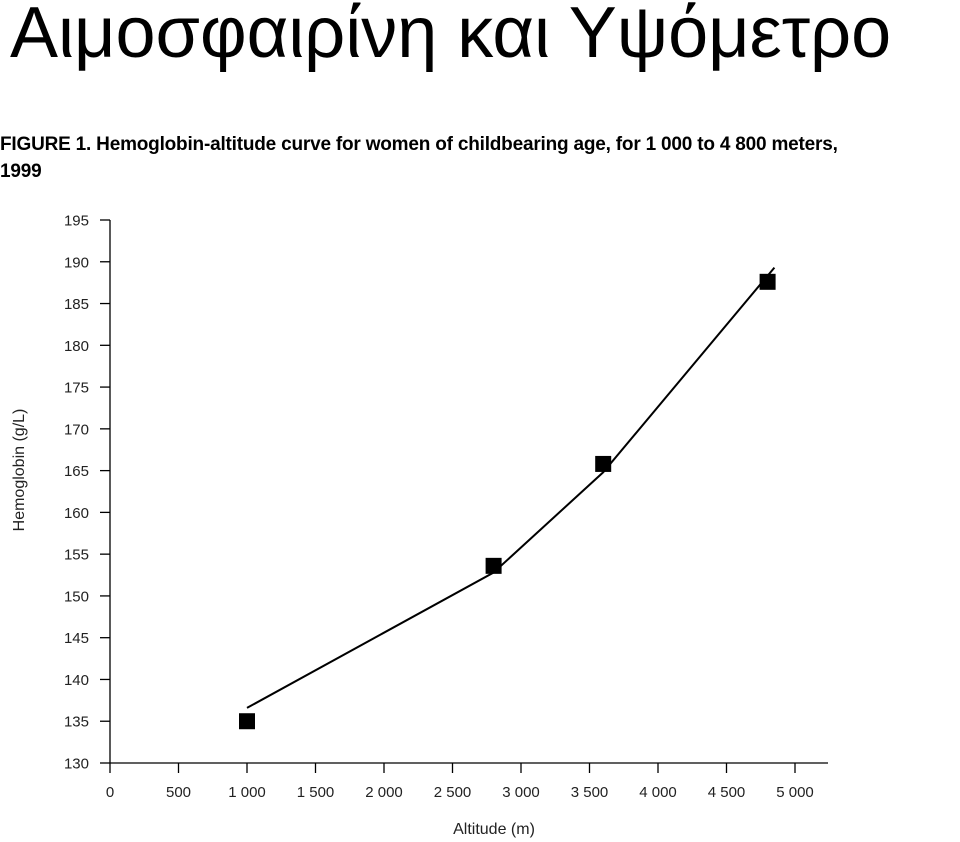 The image size is (960, 842). What do you see at coordinates (658, 792) in the screenshot?
I see `x-tick-label: 4 000` at bounding box center [658, 792].